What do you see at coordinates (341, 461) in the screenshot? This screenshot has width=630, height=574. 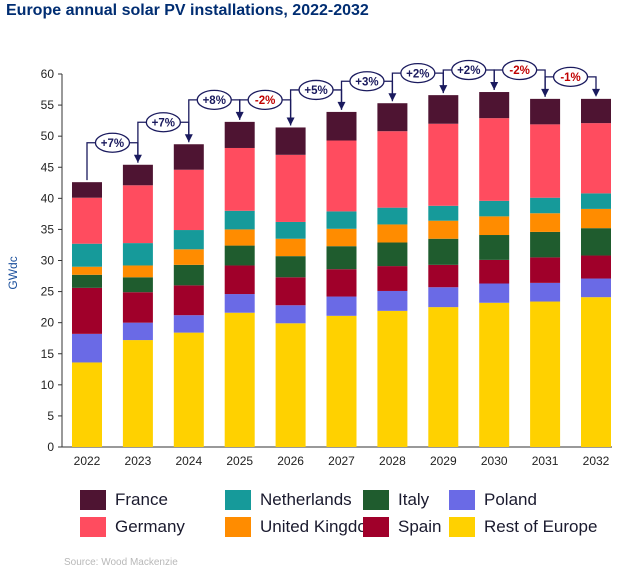 I see `x-tick-label: 2027` at bounding box center [341, 461].